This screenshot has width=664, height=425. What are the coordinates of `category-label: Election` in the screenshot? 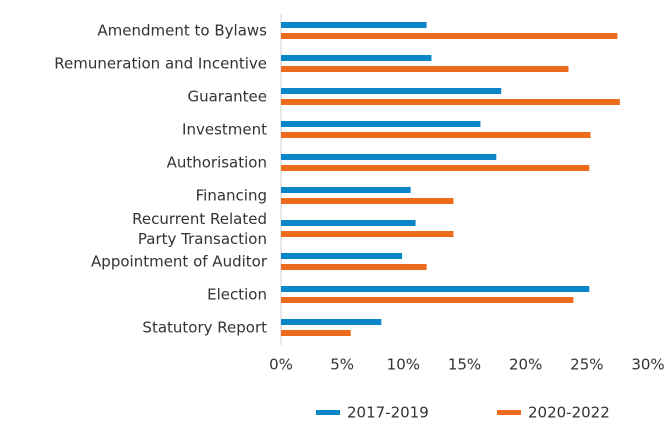 It's located at (237, 295).